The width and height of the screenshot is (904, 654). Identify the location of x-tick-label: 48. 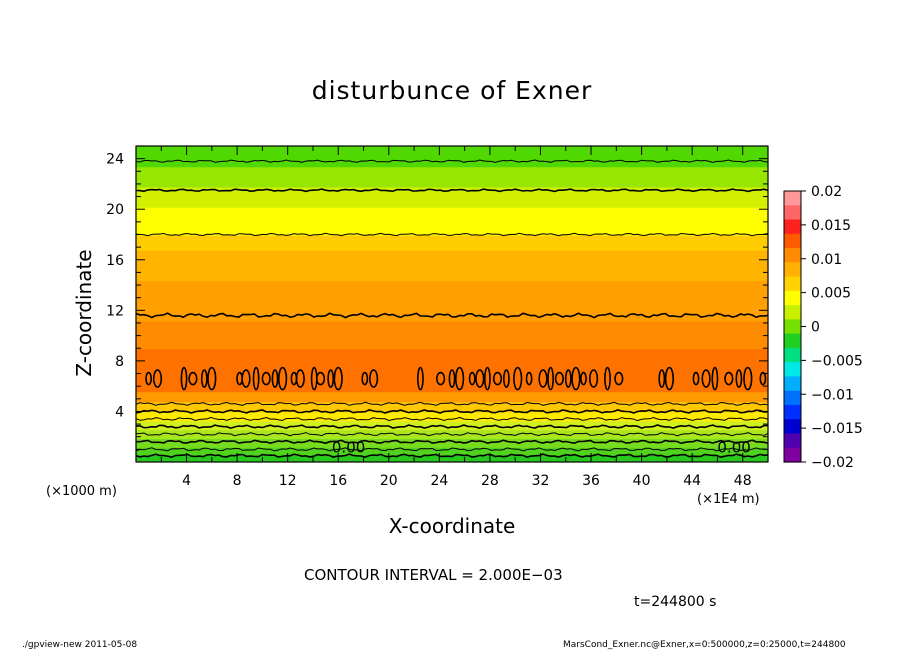
(743, 481).